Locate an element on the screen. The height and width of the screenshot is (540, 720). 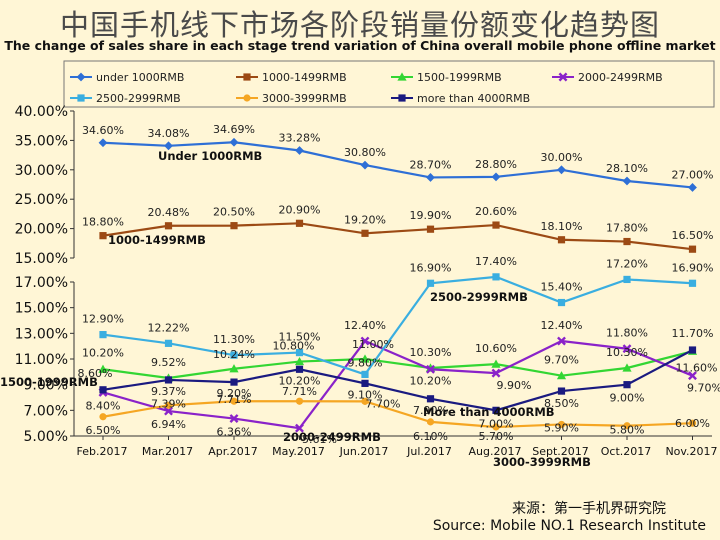
data-label: 7.00% is located at coordinates (496, 423).